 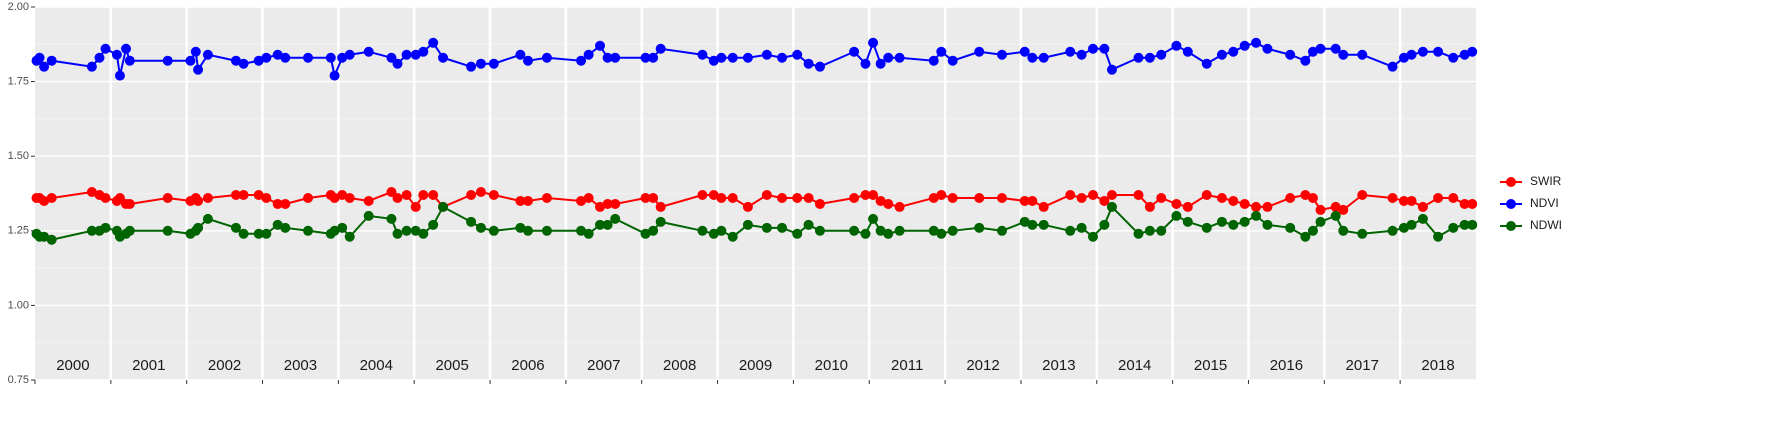 What do you see at coordinates (1511, 204) in the screenshot?
I see `legend-swatch` at bounding box center [1511, 204].